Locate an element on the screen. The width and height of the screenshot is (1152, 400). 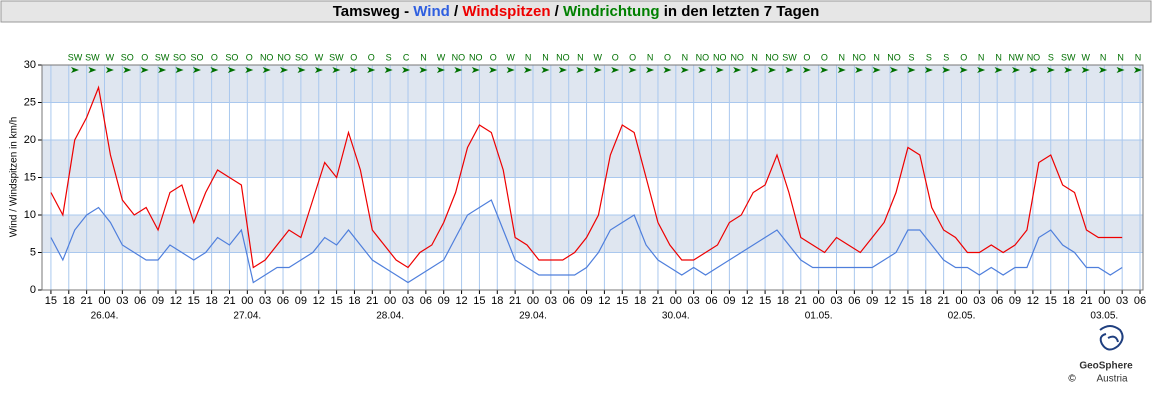
copyright: © is located at coordinates (1072, 379).